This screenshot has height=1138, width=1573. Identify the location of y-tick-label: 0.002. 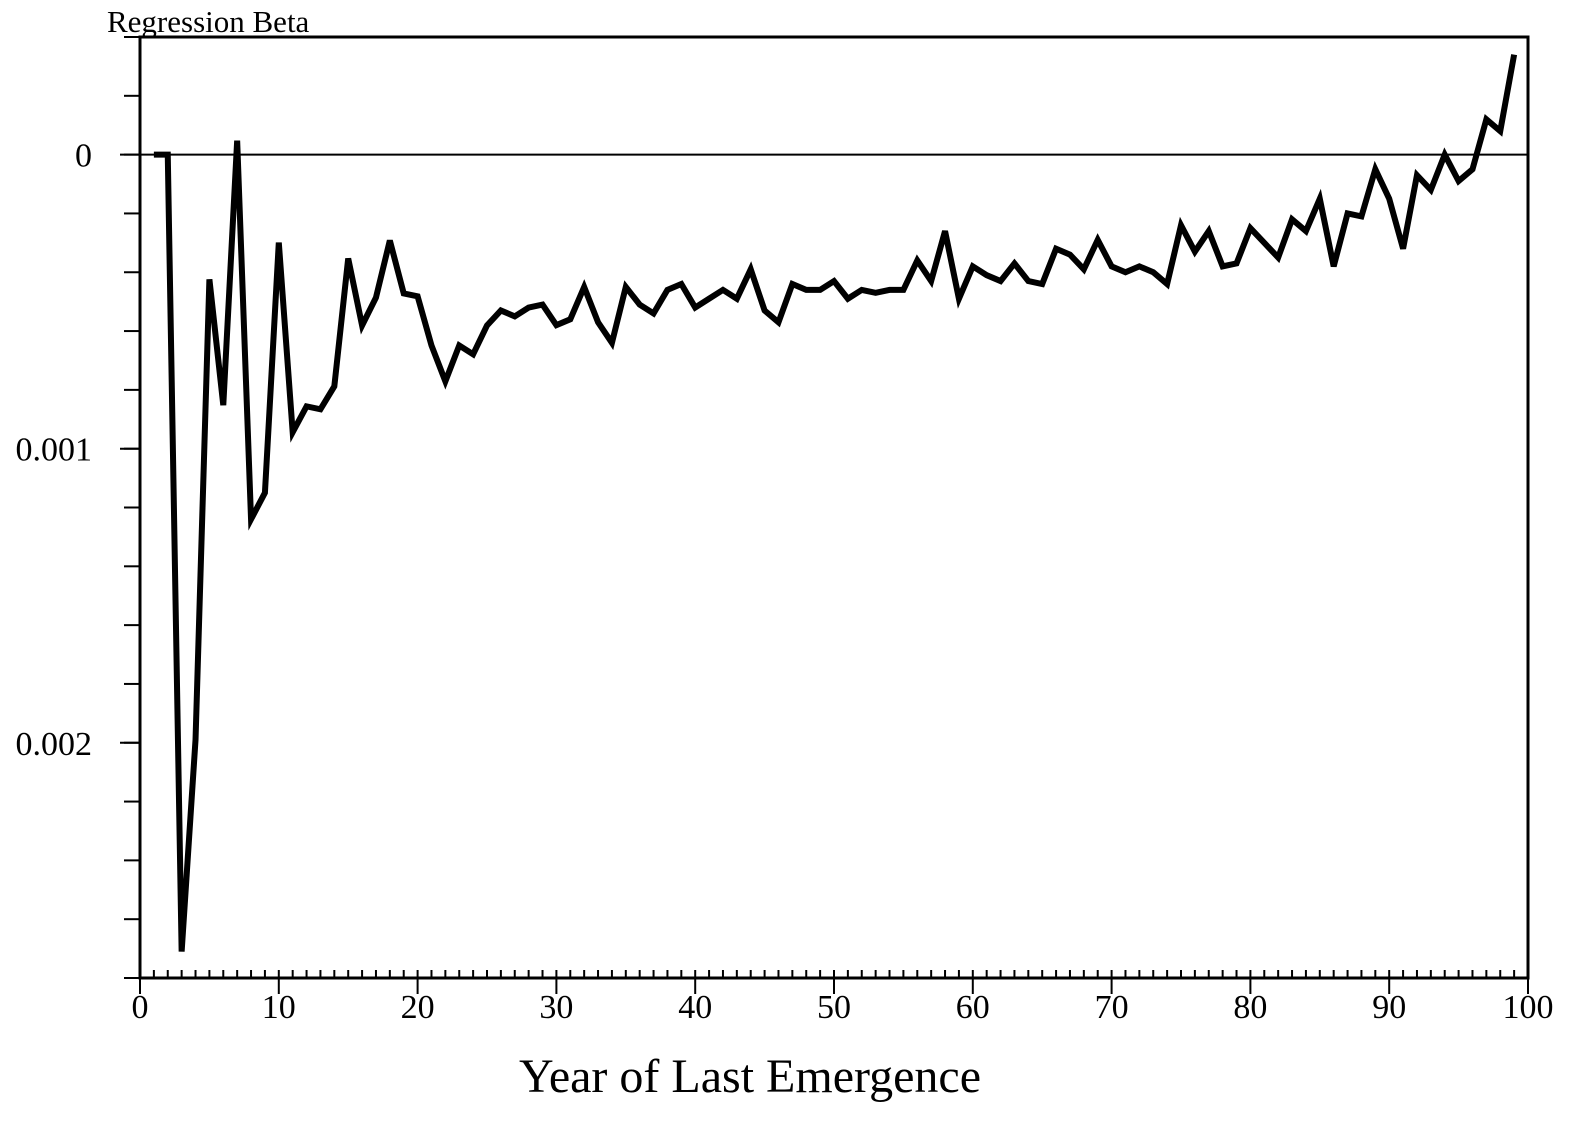
(54, 744).